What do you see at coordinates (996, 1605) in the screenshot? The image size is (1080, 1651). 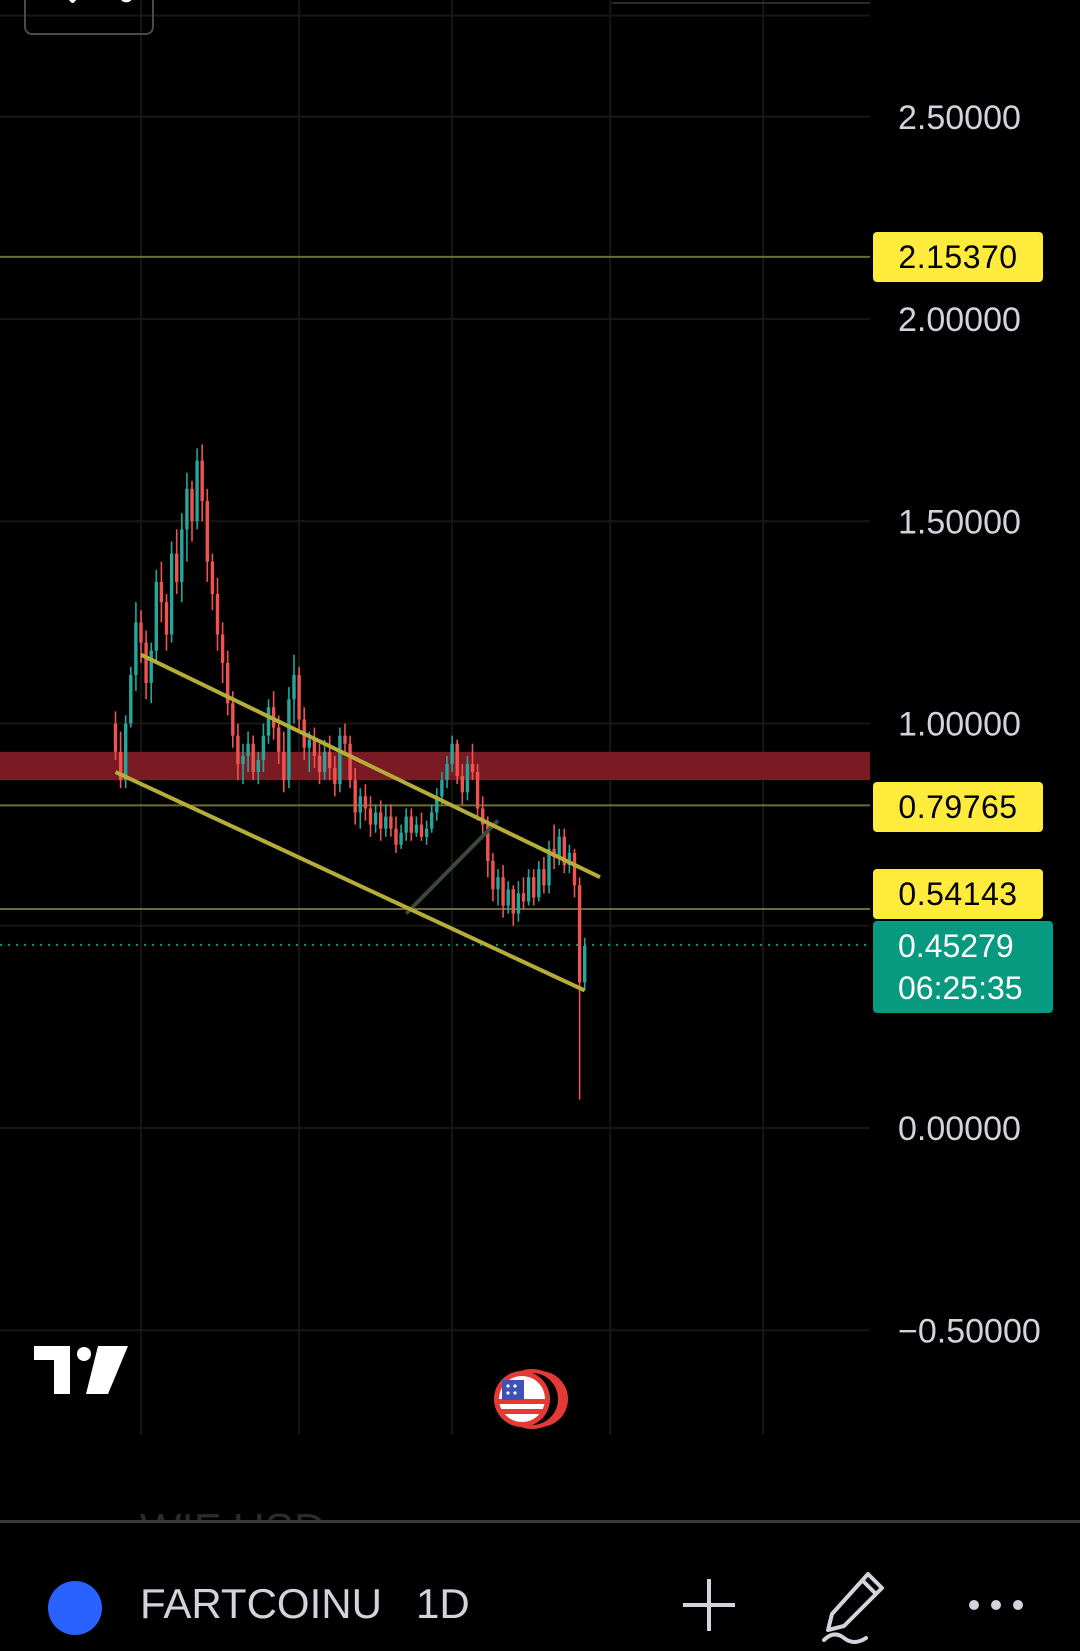 I see `more-options-icon` at bounding box center [996, 1605].